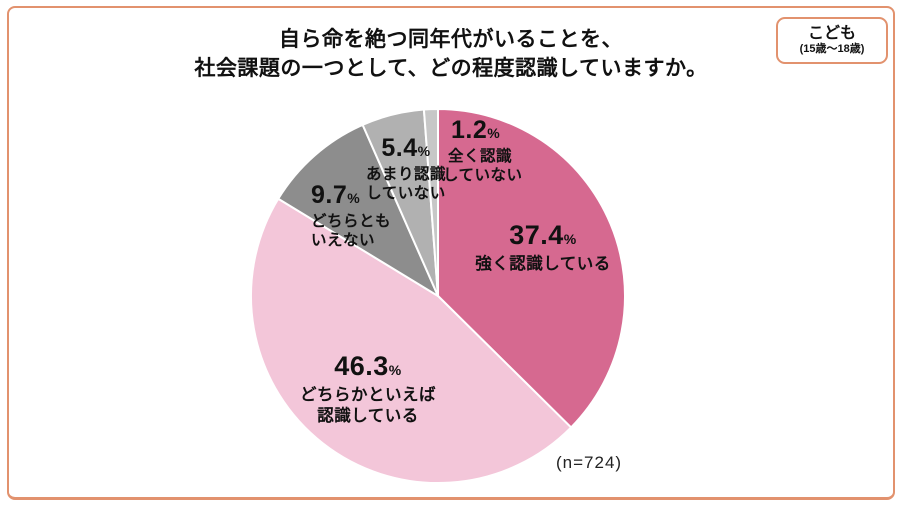 Image resolution: width=902 pixels, height=508 pixels. What do you see at coordinates (406, 148) in the screenshot?
I see `pie-value-little-aware: 5.4%` at bounding box center [406, 148].